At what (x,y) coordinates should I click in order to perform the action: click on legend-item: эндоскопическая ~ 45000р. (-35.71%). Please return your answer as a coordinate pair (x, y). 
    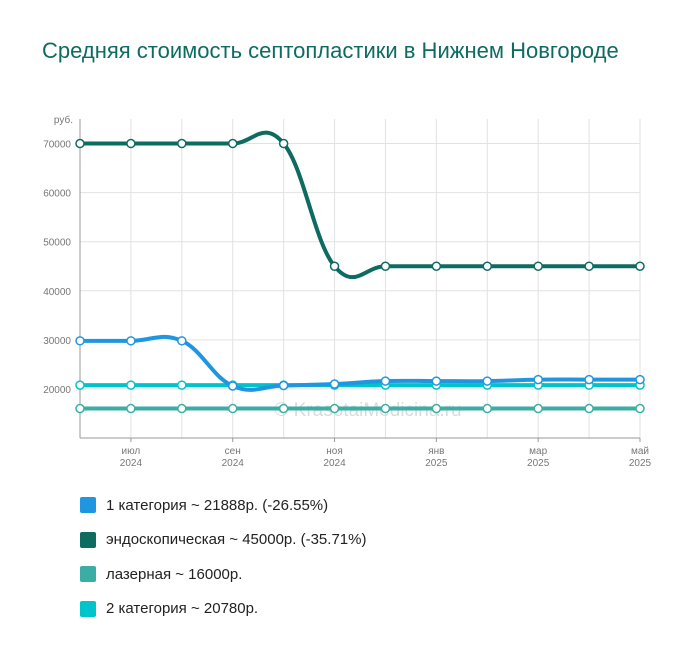
    Looking at the image, I should click on (223, 540).